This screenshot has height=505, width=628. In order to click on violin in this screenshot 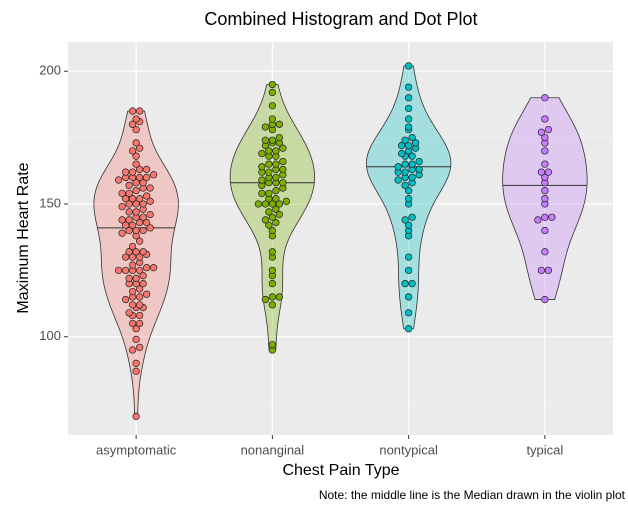, I will do `click(136, 263)`.